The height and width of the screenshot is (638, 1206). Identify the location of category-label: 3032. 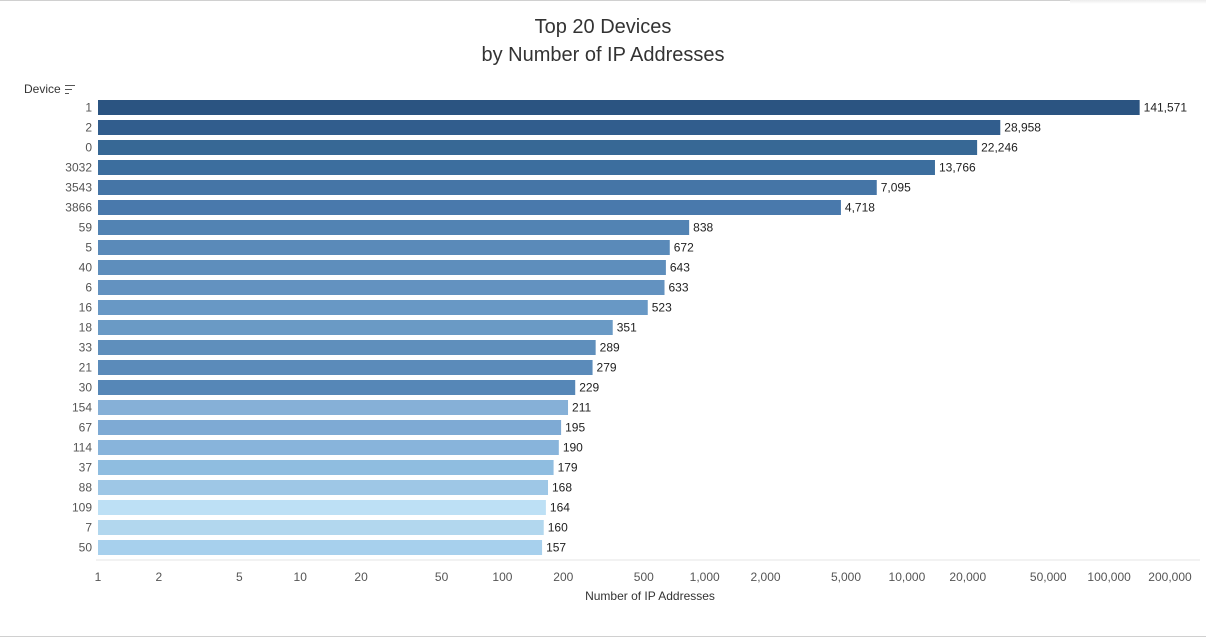
(78, 168).